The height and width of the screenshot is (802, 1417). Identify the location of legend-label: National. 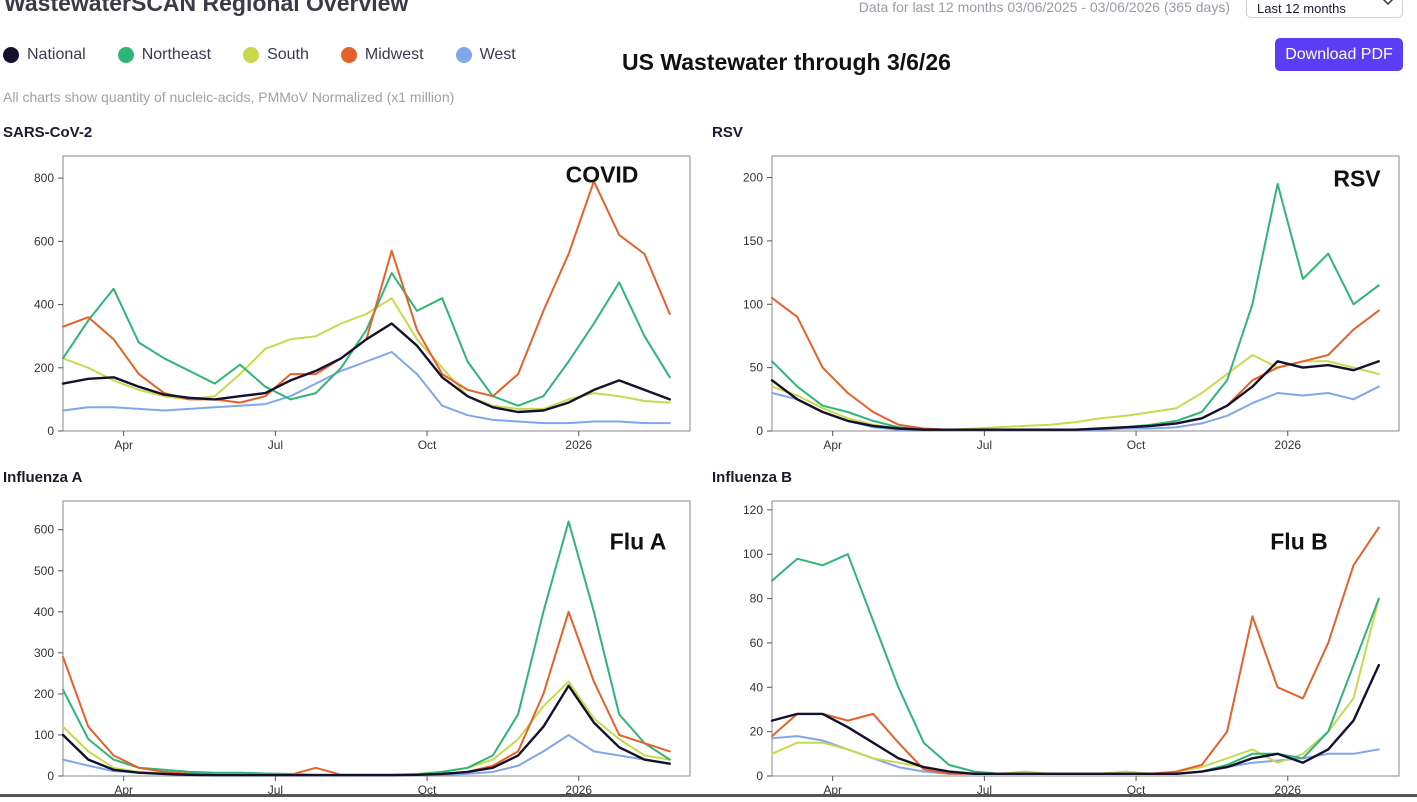
(56, 54).